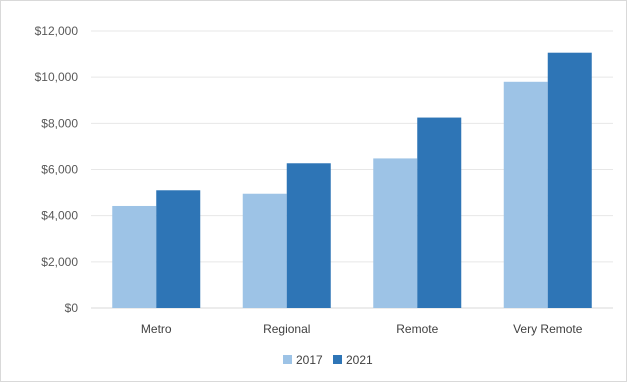 This screenshot has width=627, height=382. Describe the element at coordinates (337, 359) in the screenshot. I see `legend-swatch-2021` at that location.